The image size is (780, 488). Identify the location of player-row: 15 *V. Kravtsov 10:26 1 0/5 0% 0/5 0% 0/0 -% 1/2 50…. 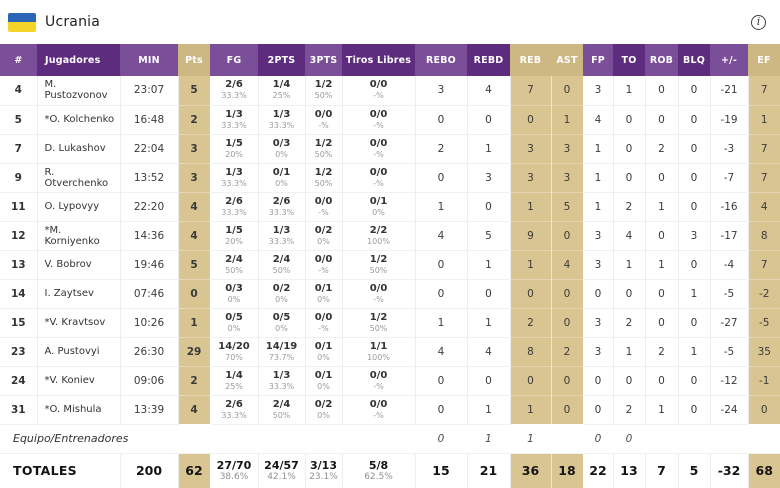
(390, 323).